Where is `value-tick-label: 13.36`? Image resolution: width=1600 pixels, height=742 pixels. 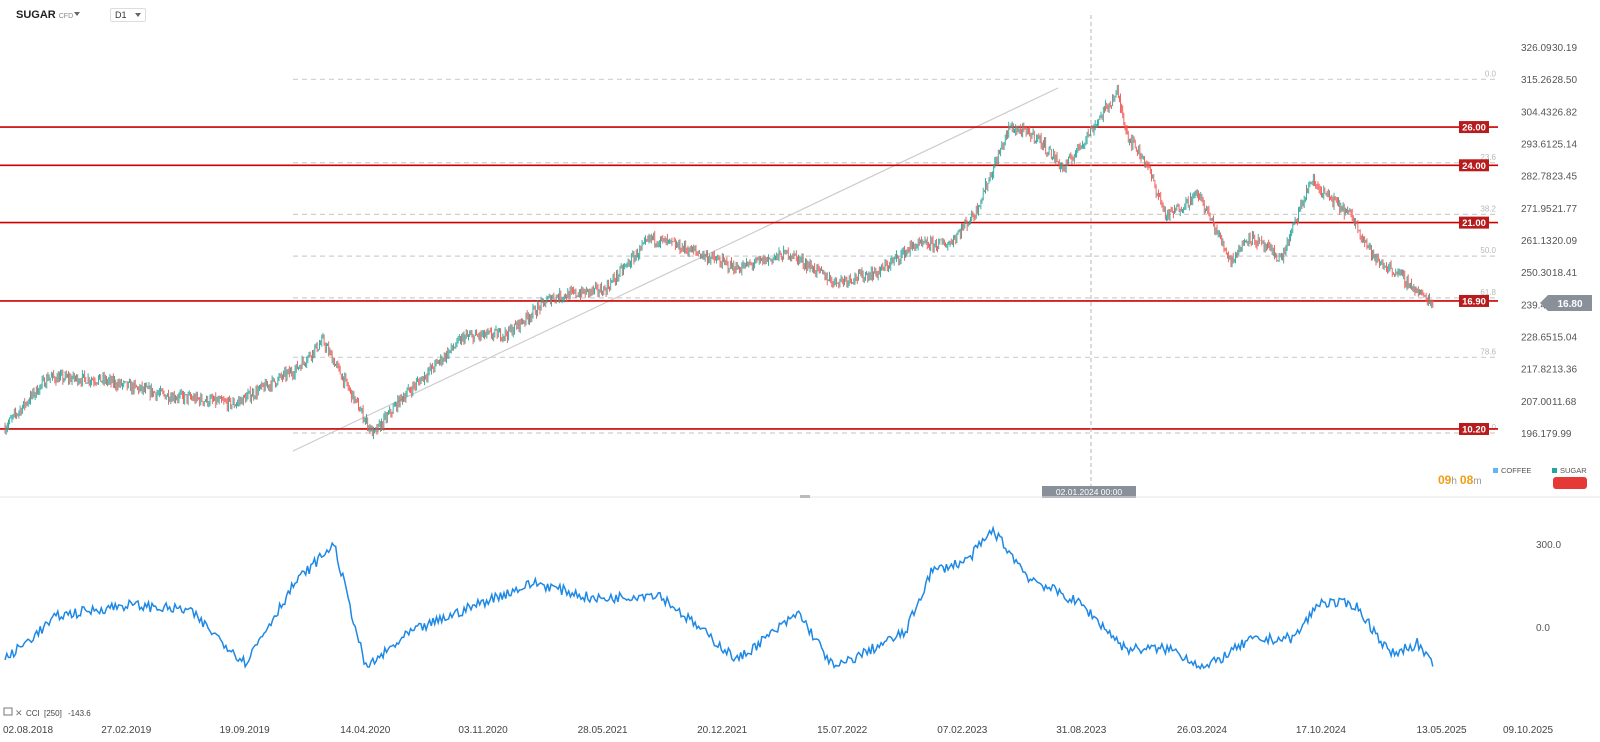 value-tick-label: 13.36 is located at coordinates (1564, 370).